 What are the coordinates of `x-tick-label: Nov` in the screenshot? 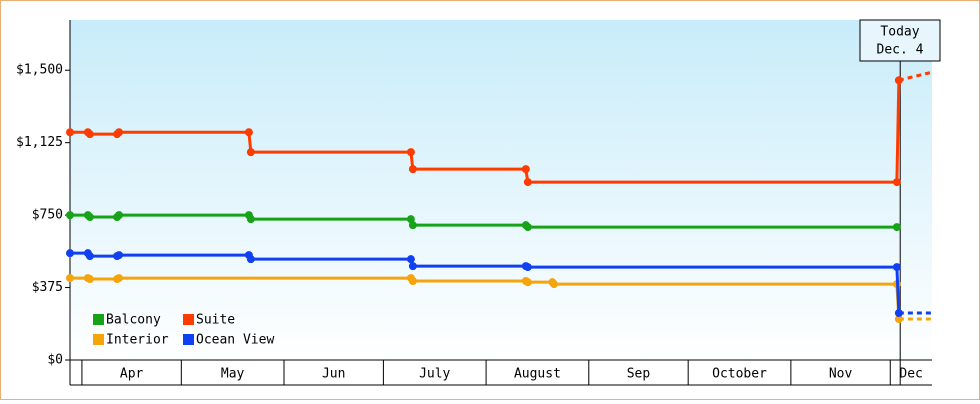 It's located at (841, 374).